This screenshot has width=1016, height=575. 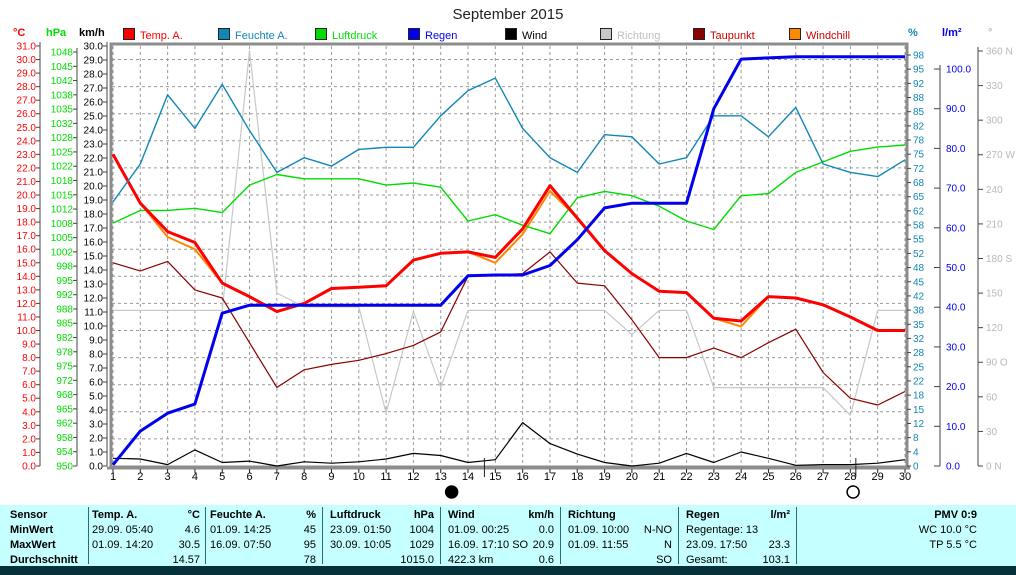 I want to click on stat-col-unit: °C, so click(x=193, y=515).